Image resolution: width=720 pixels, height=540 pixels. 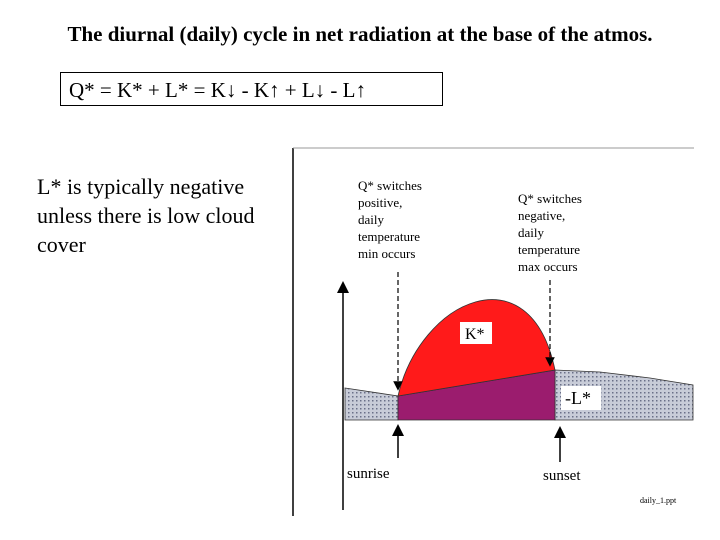 What do you see at coordinates (251, 89) in the screenshot?
I see `equation: Q* = K* + L* = K↓ - K↑ + L↓ - L↑` at bounding box center [251, 89].